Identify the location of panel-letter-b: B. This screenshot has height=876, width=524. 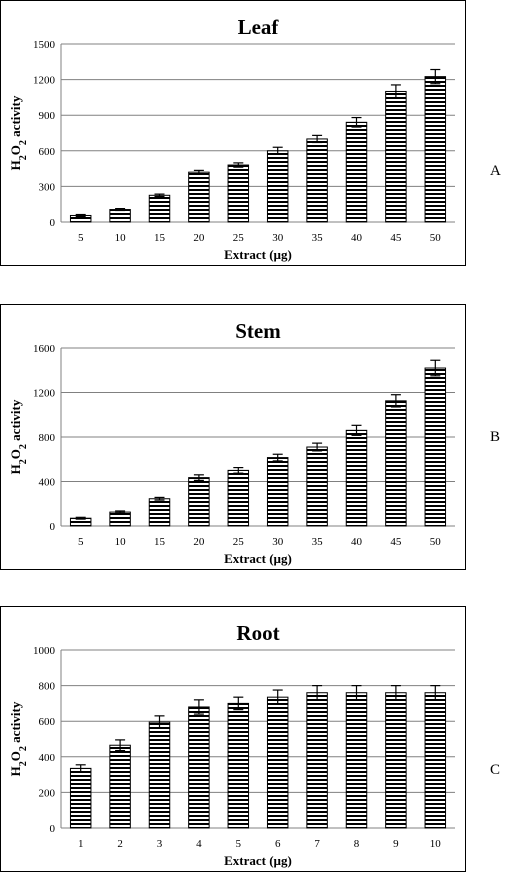
(495, 437).